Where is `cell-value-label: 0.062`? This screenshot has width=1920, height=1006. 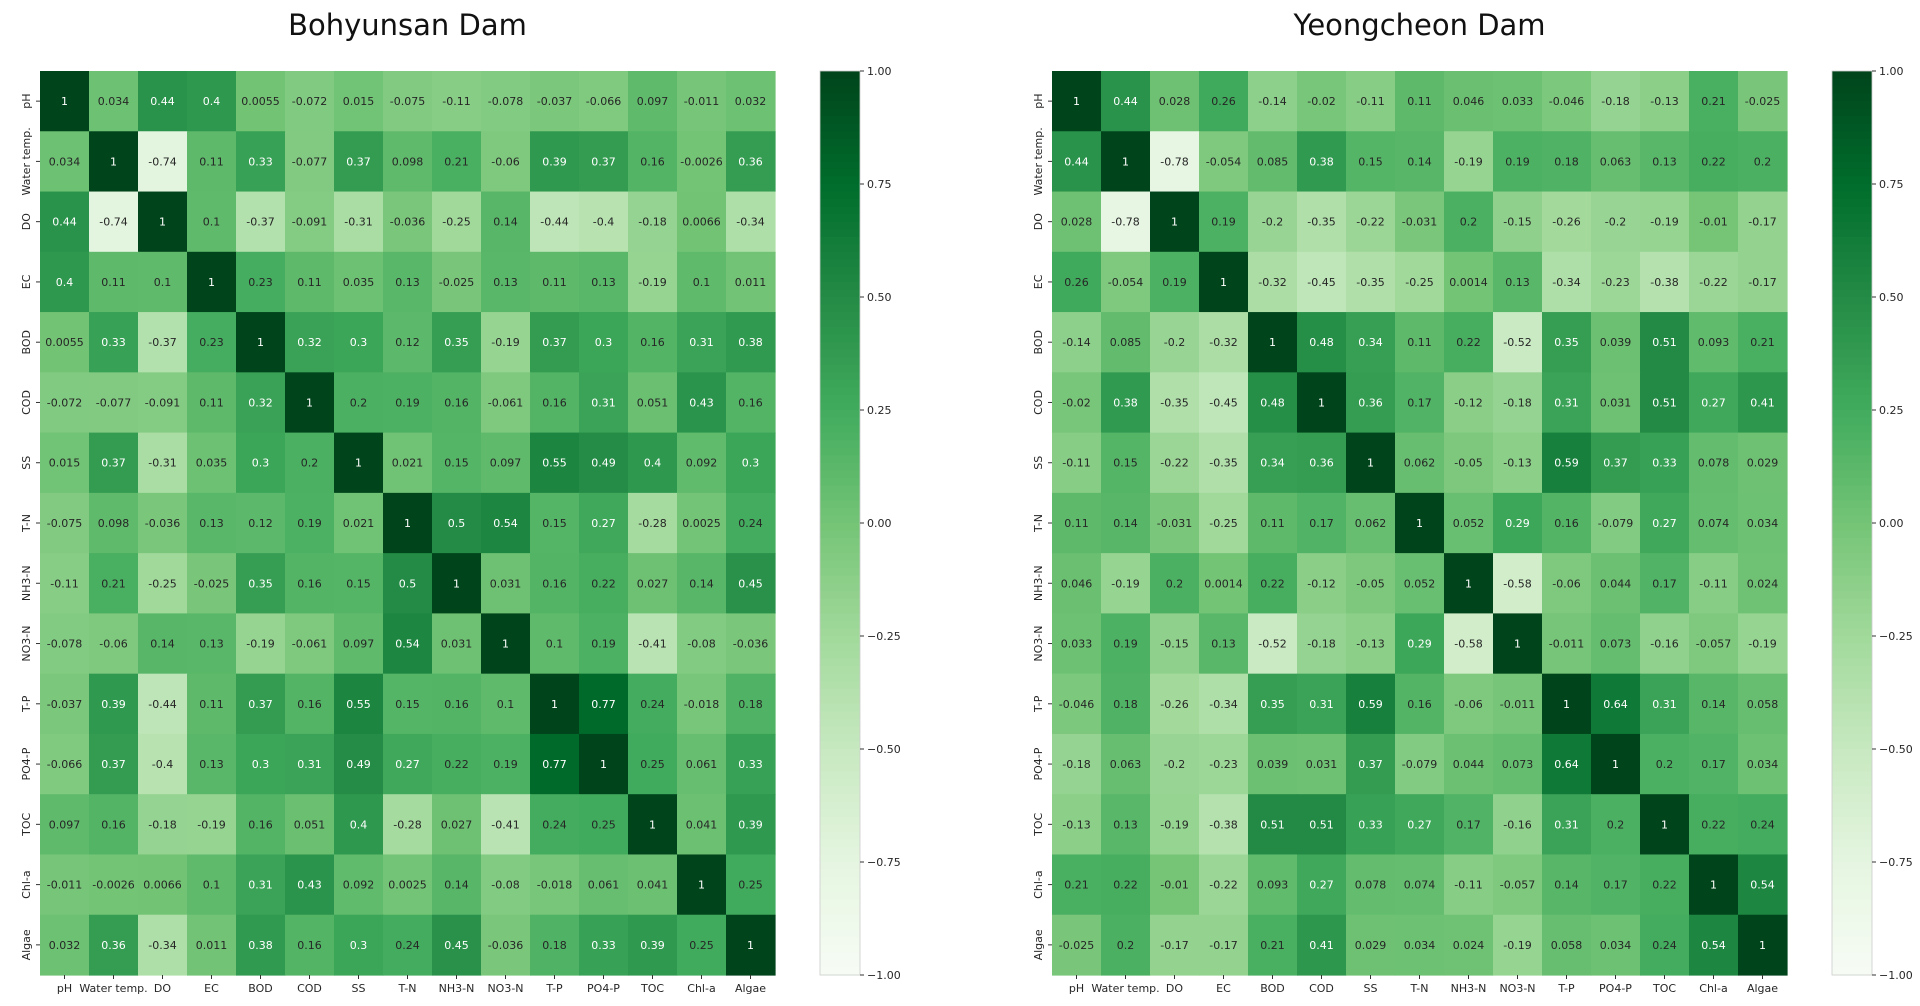 cell-value-label: 0.062 is located at coordinates (1371, 523).